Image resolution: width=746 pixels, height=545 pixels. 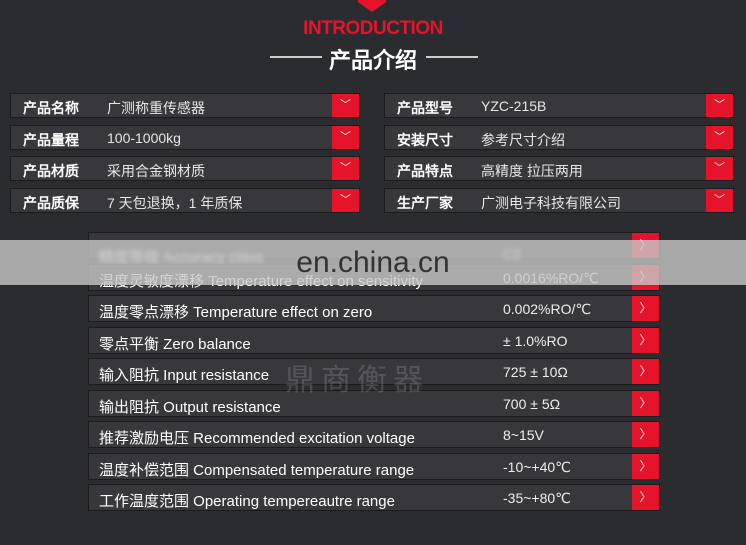 What do you see at coordinates (257, 470) in the screenshot?
I see `spec-label: 温度补偿范围 Compensated temperature range` at bounding box center [257, 470].